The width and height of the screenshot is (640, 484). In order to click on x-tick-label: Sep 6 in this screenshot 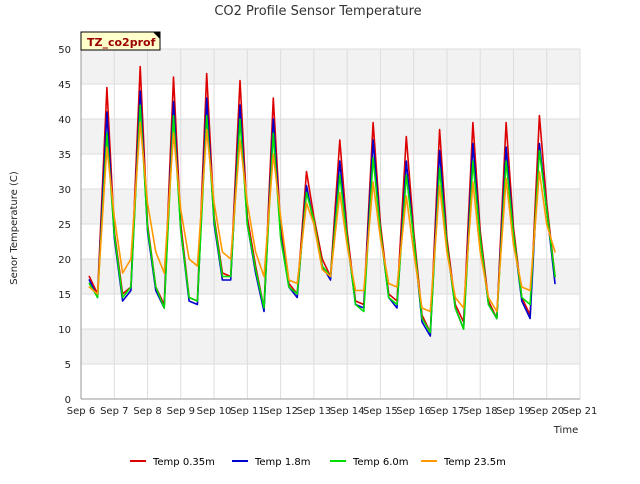, I will do `click(81, 411)`.